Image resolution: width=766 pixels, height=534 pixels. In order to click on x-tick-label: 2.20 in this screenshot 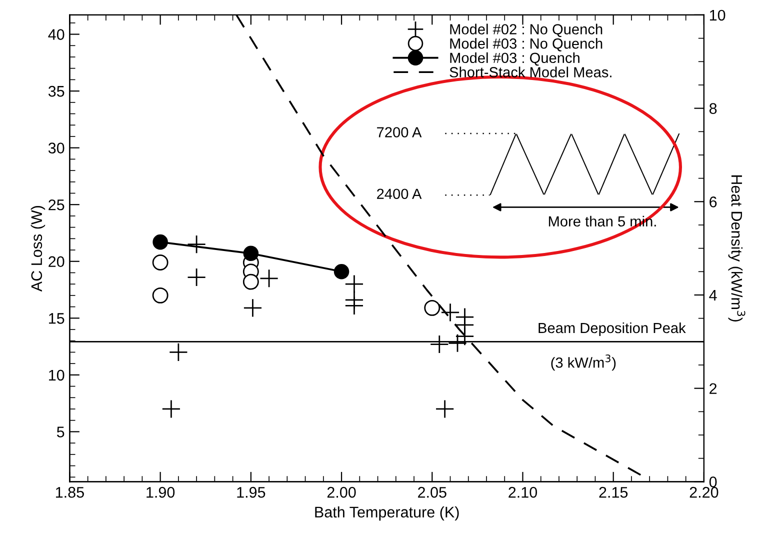, I will do `click(704, 492)`.